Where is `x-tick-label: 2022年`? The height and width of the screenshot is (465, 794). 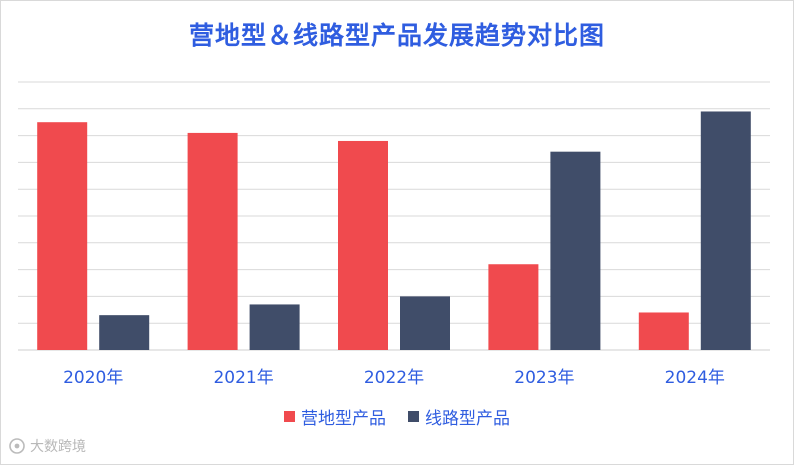 x-tick-label: 2022年 is located at coordinates (394, 378).